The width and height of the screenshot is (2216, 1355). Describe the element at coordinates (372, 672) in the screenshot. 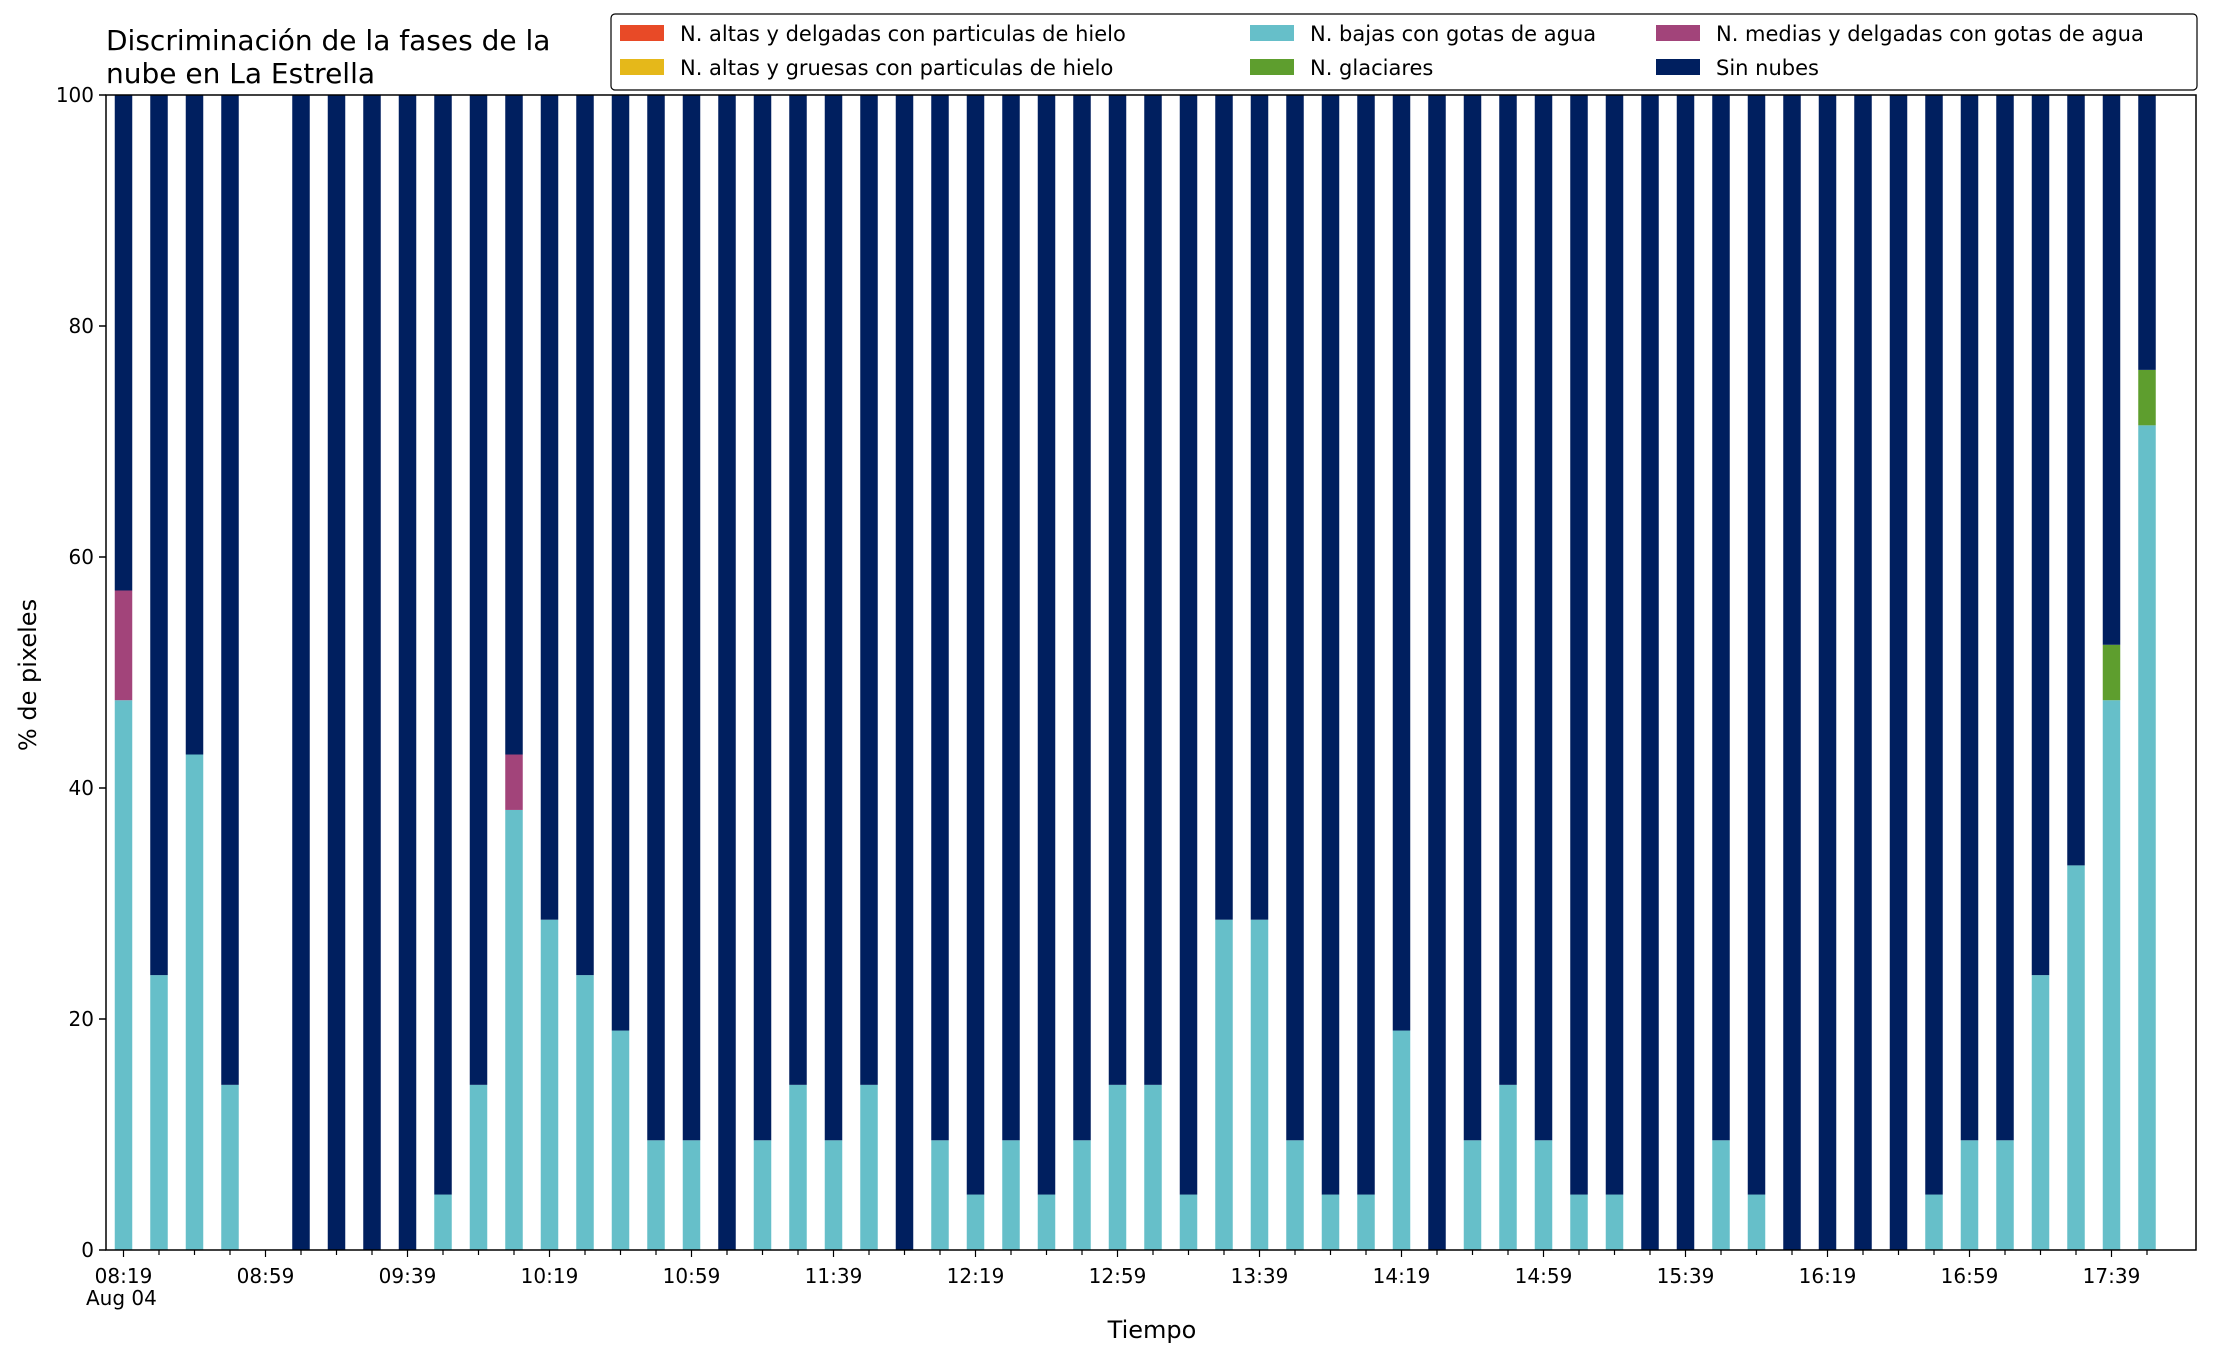

I see `bar-segment-0929-s5` at that location.